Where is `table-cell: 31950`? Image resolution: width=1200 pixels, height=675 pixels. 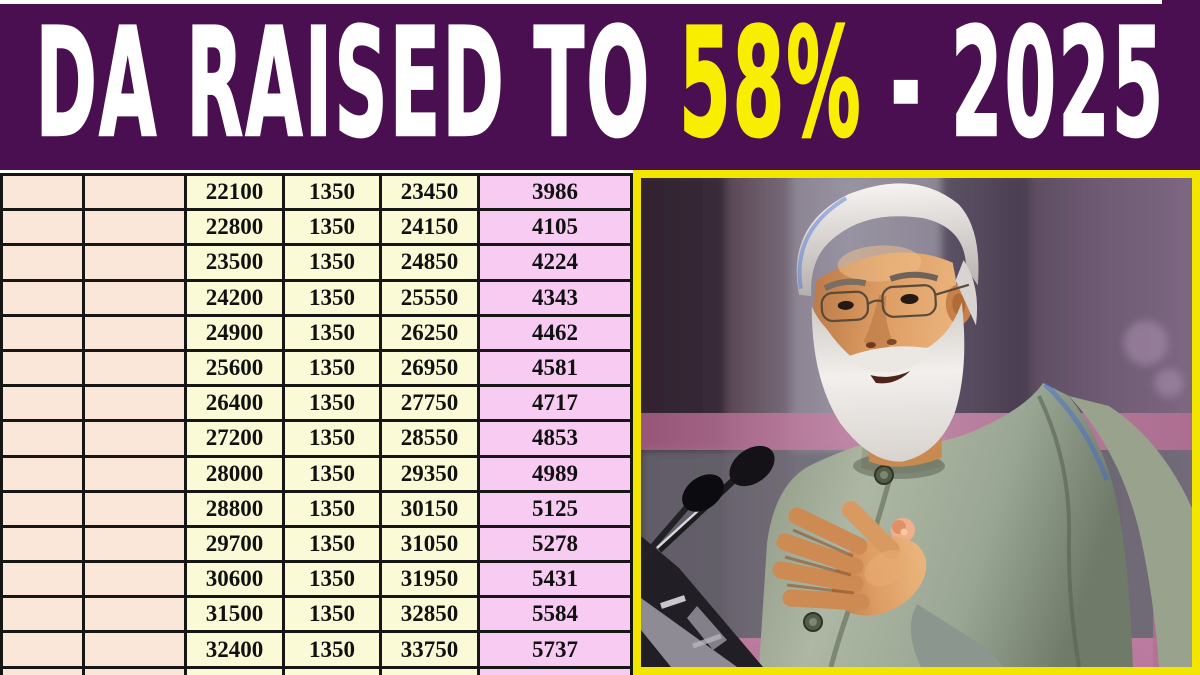 table-cell: 31950 is located at coordinates (431, 581).